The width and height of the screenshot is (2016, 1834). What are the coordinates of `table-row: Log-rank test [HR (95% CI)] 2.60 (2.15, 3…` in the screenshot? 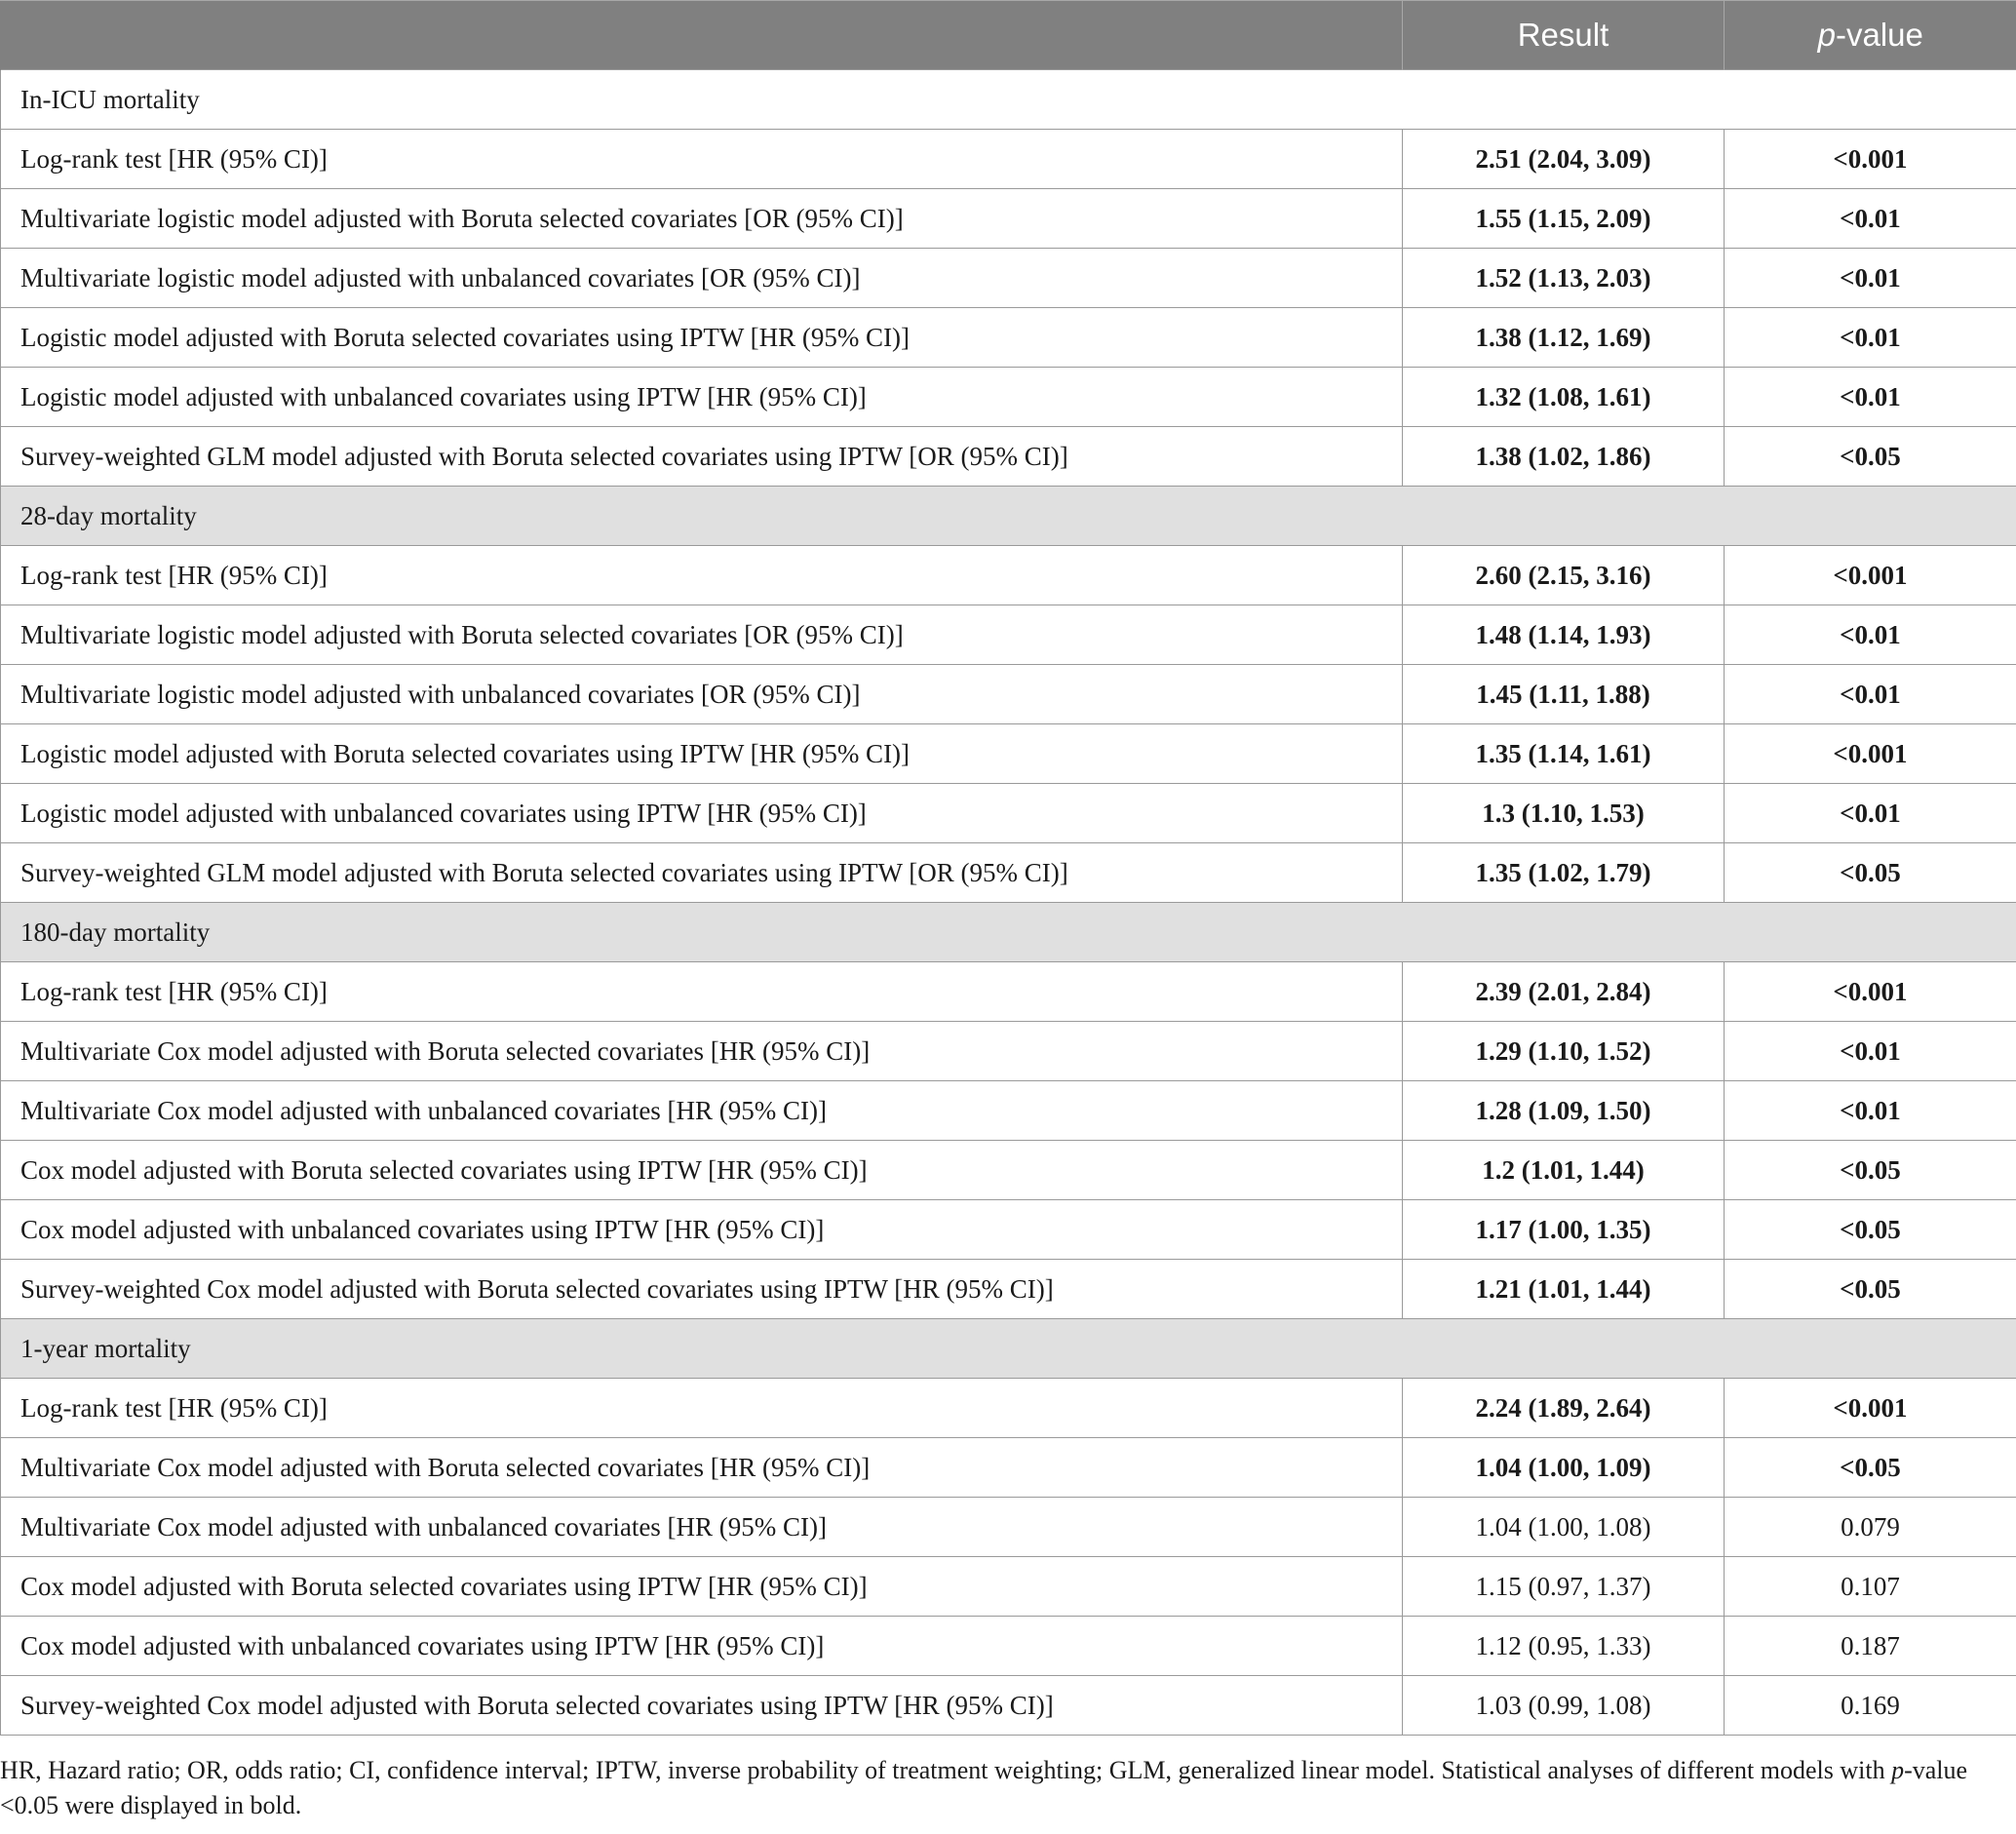 It's located at (1008, 575).